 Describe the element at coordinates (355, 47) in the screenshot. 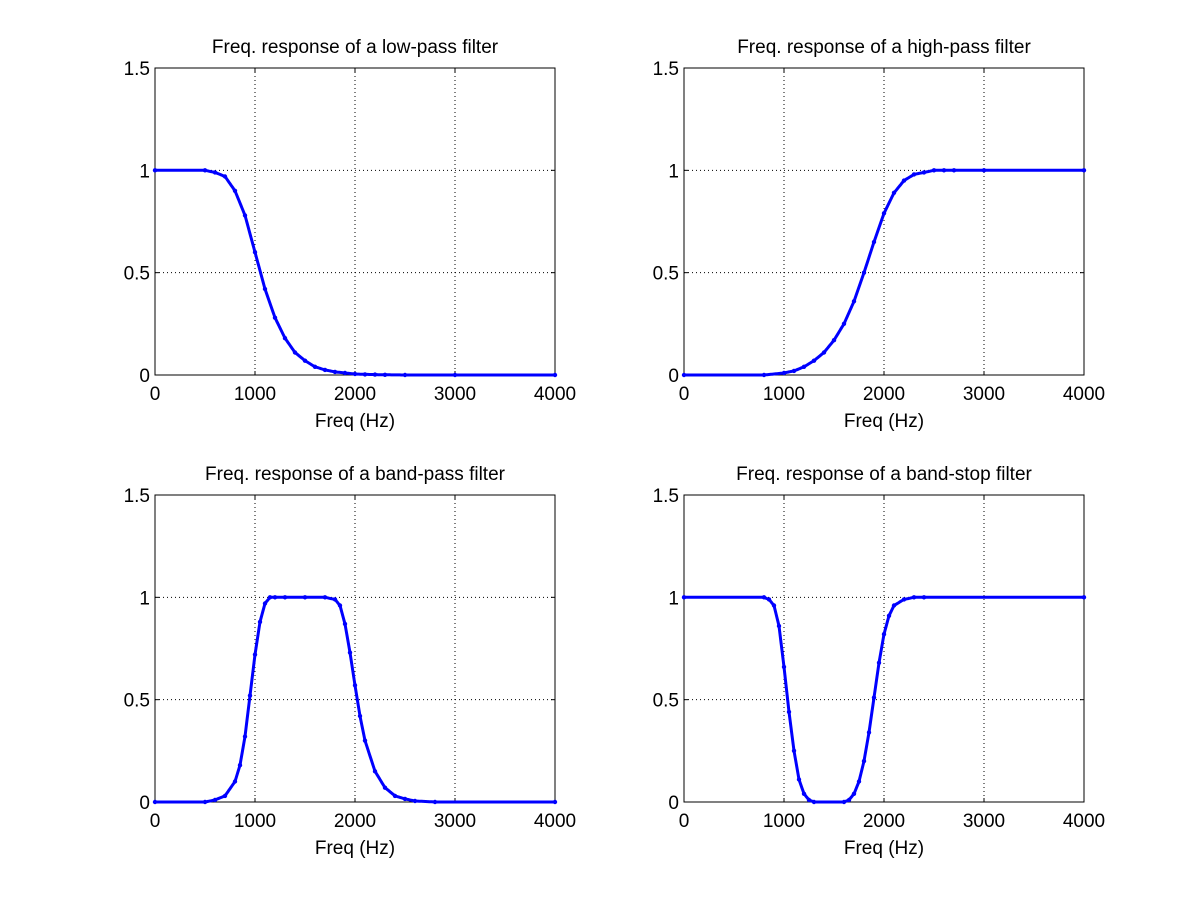

I see `chart-title: Freq. response of a low-pass filter` at that location.